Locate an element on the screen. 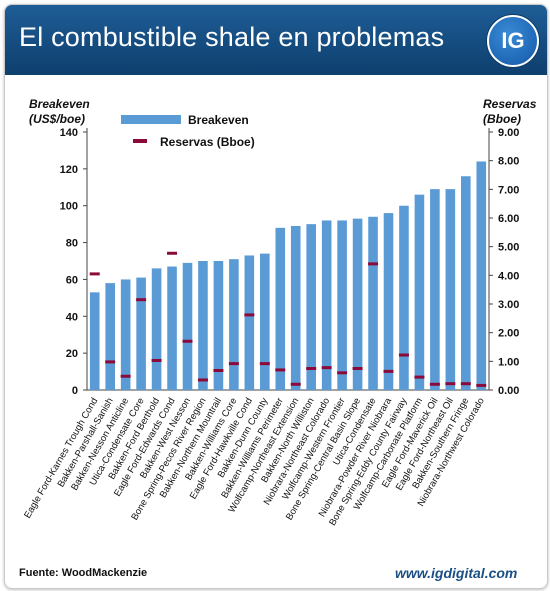  y-left-tick-label: 100 is located at coordinates (69, 207).